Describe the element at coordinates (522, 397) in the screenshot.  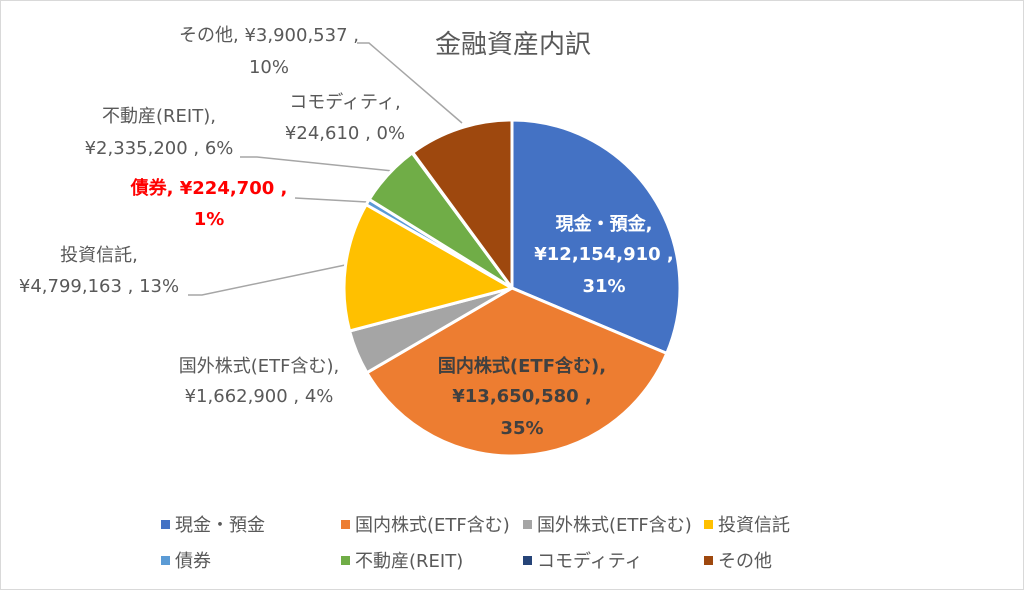
I see `data-label-slice-2: 国内株式(ETF含む), ¥13,650,580 , 35%` at that location.